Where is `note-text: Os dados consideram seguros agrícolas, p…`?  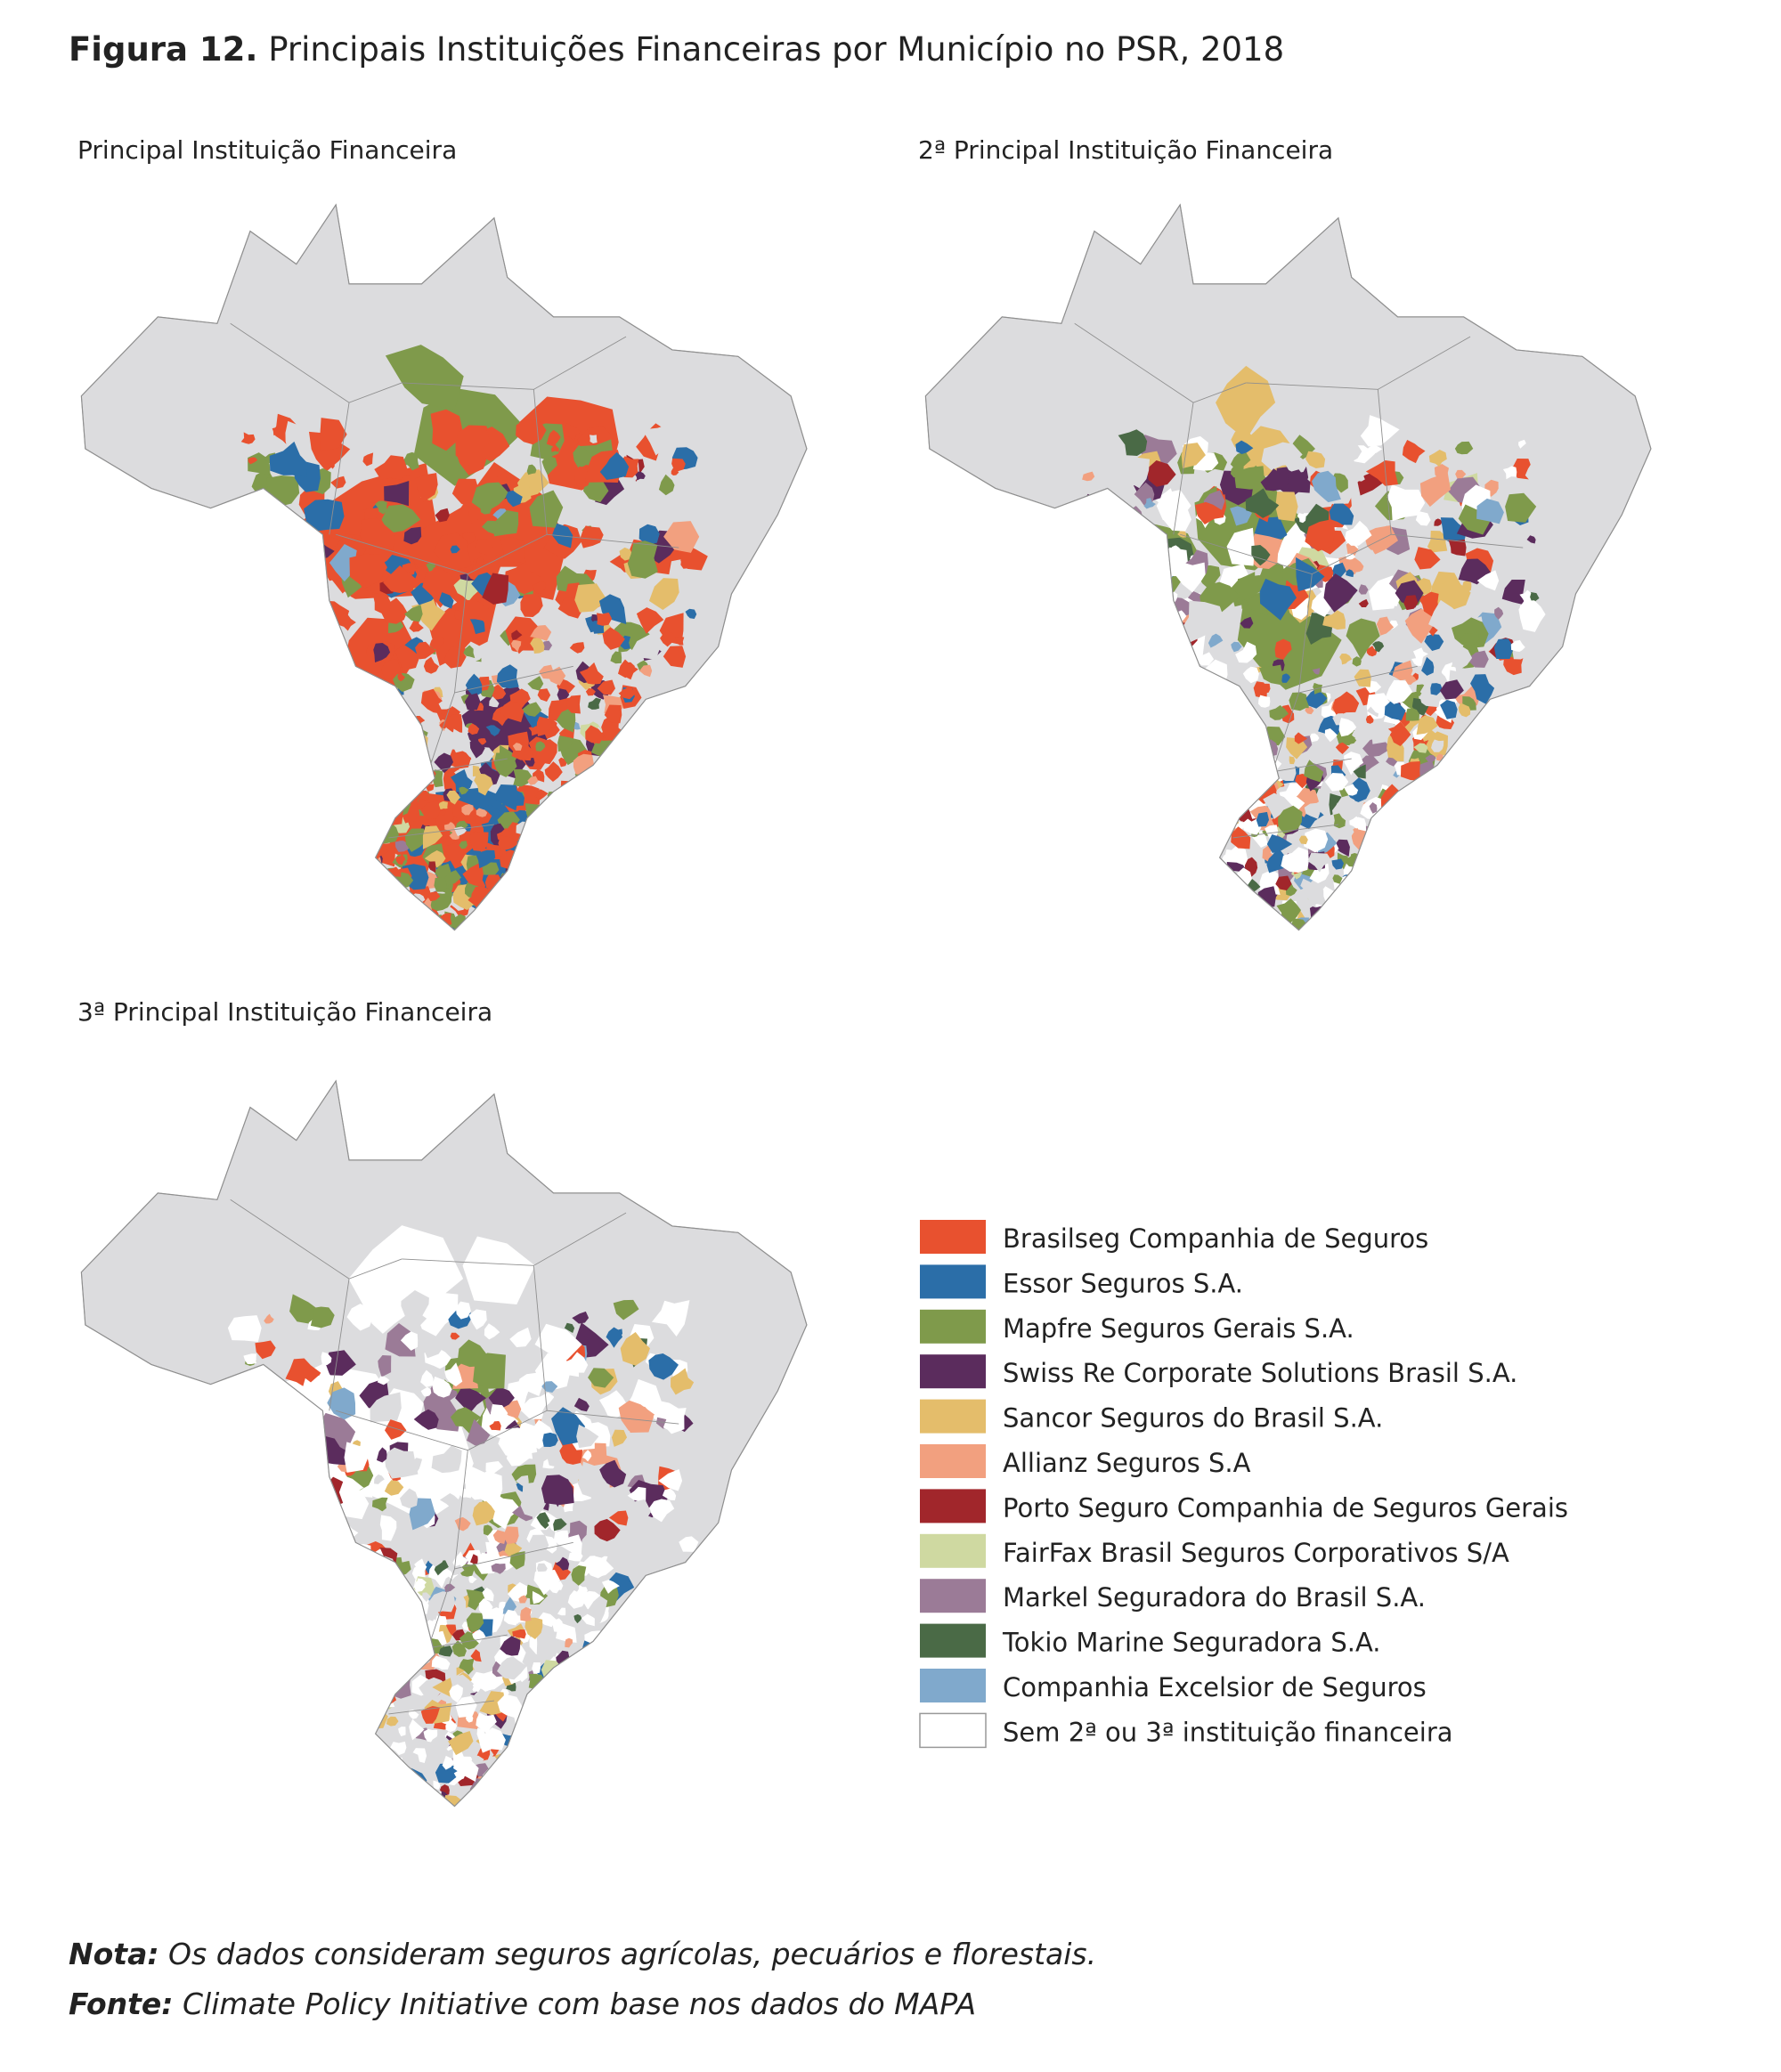 note-text: Os dados consideram seguros agrícolas, p… is located at coordinates (632, 1954).